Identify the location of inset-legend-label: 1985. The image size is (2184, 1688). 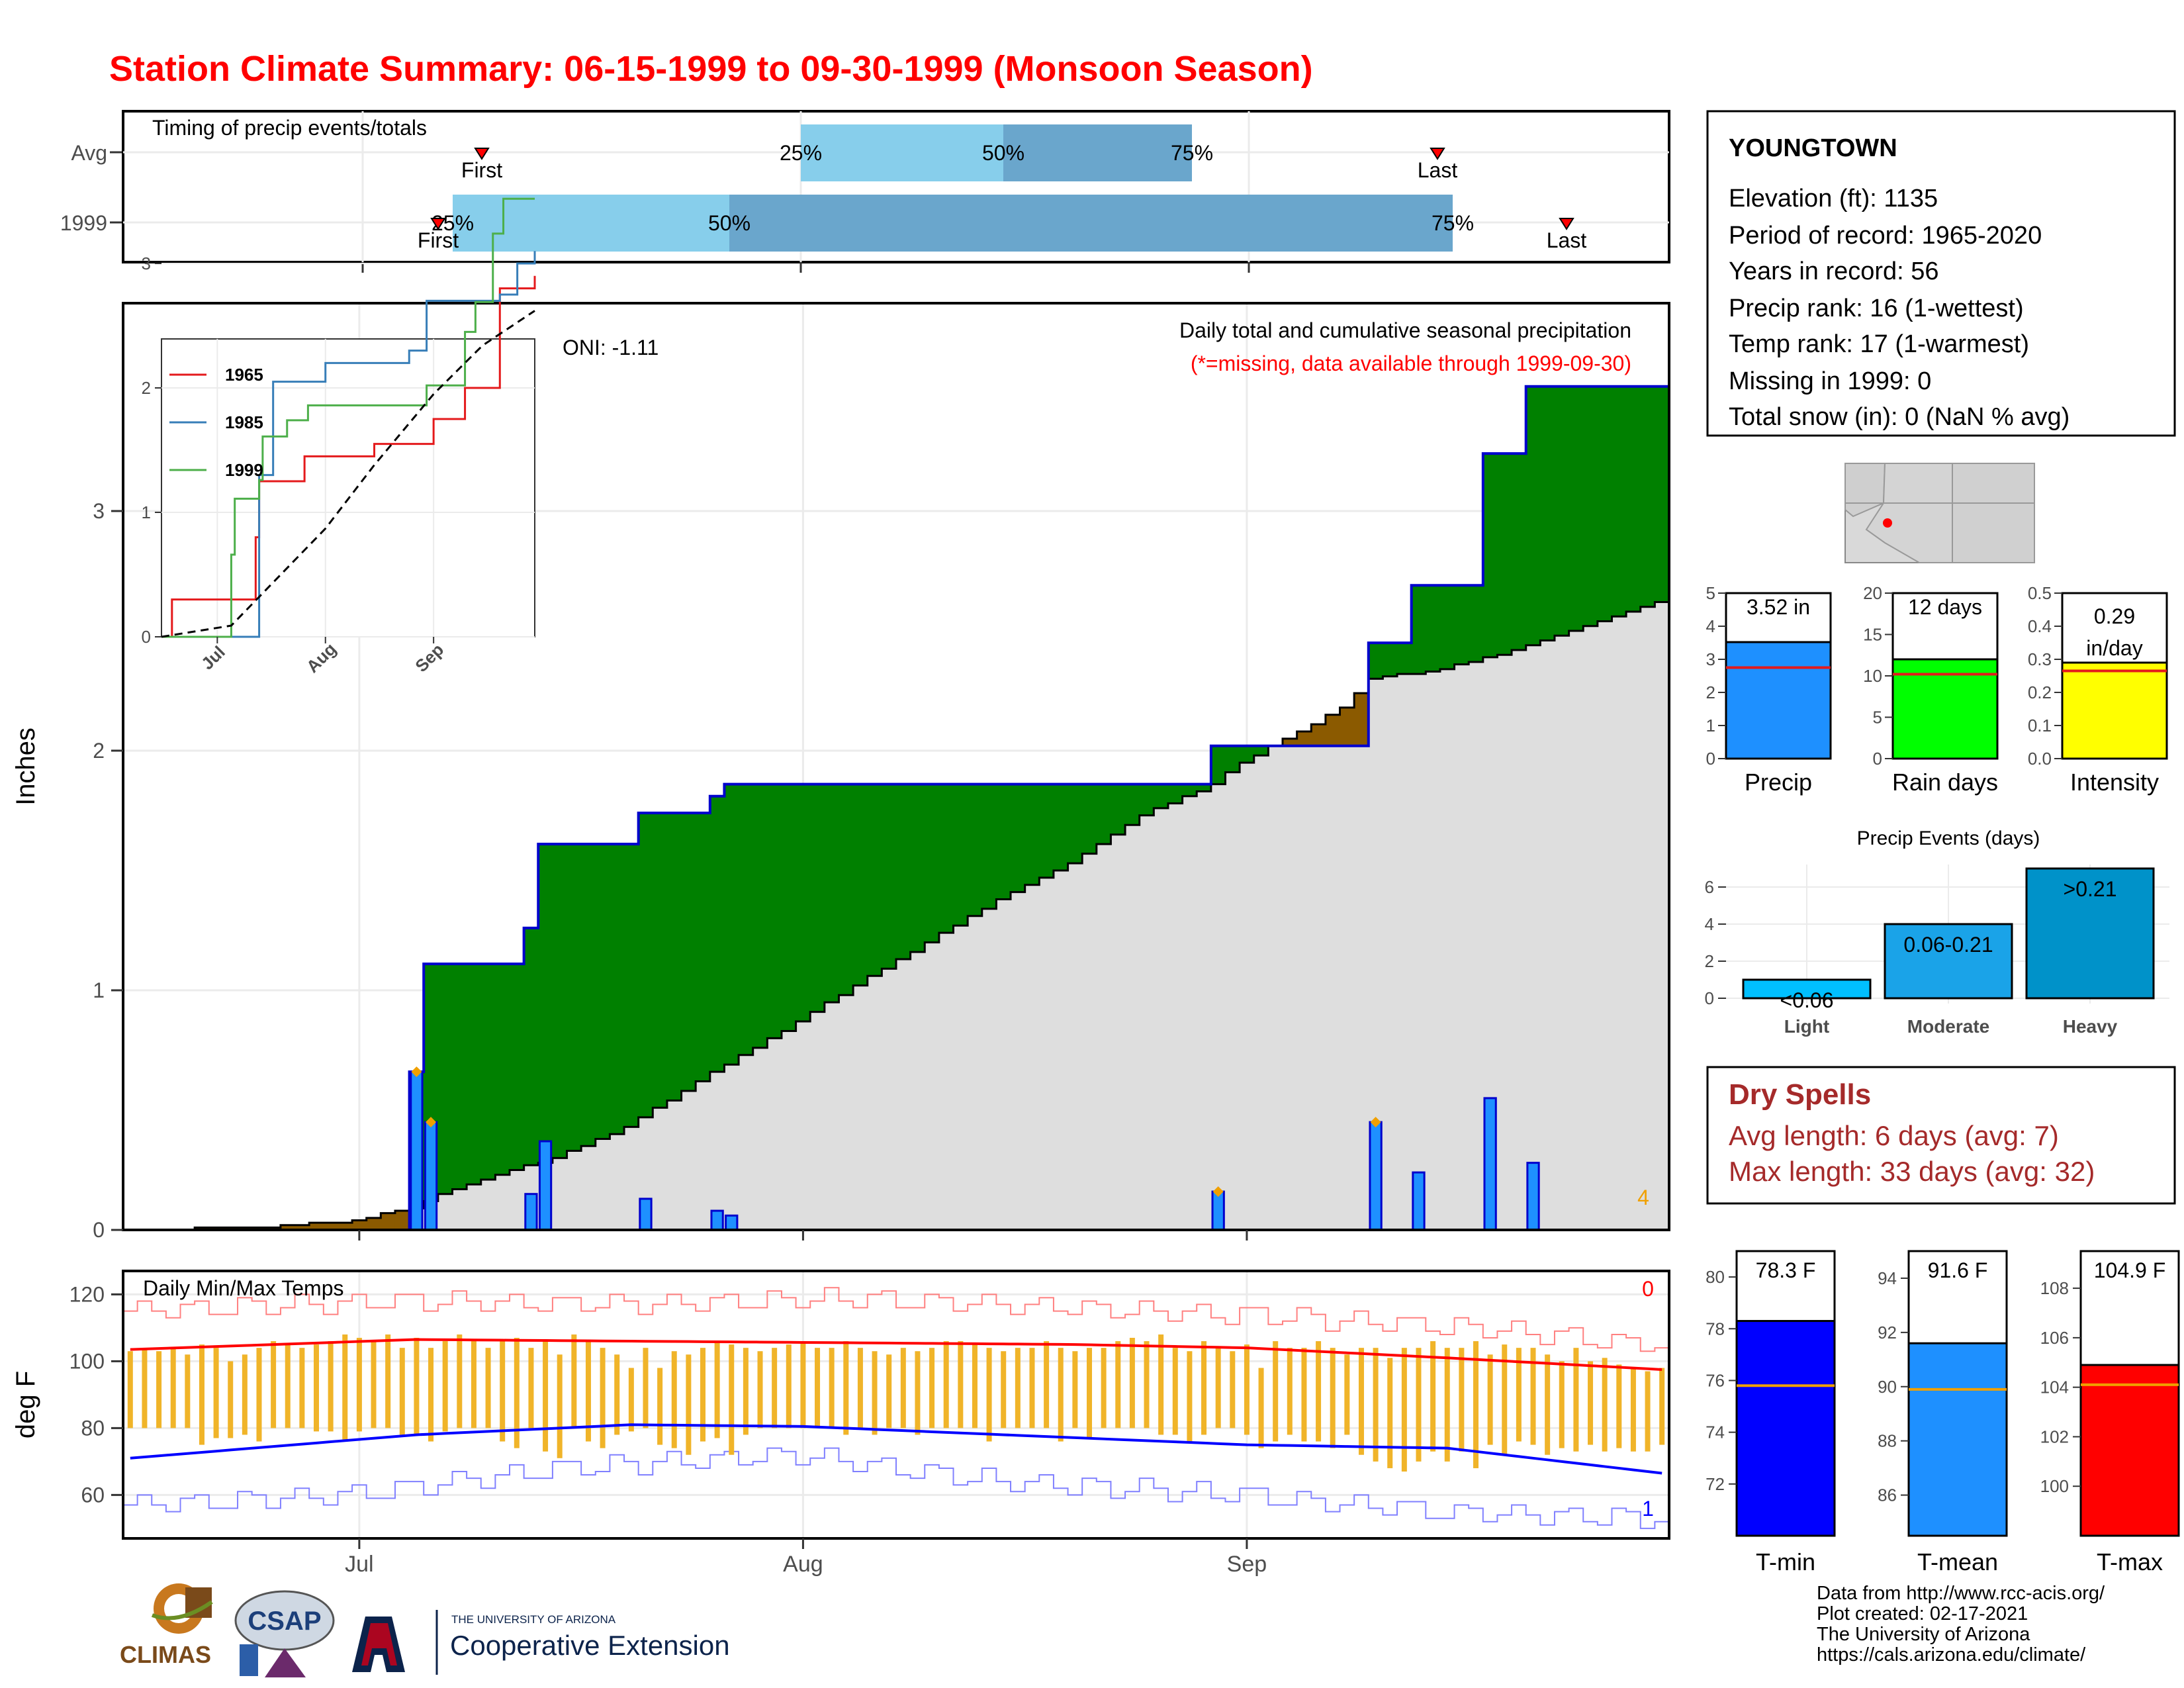
(244, 422).